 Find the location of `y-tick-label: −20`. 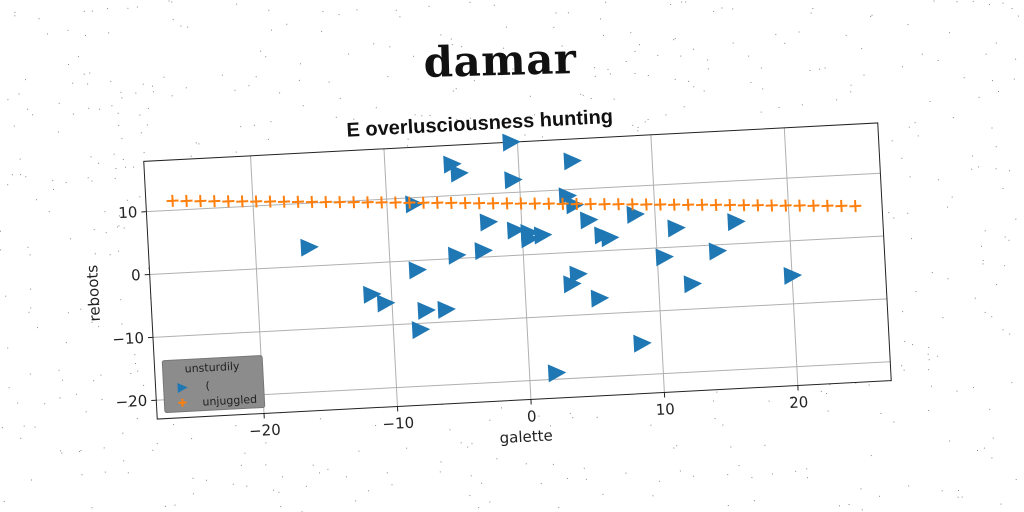

y-tick-label: −20 is located at coordinates (131, 402).